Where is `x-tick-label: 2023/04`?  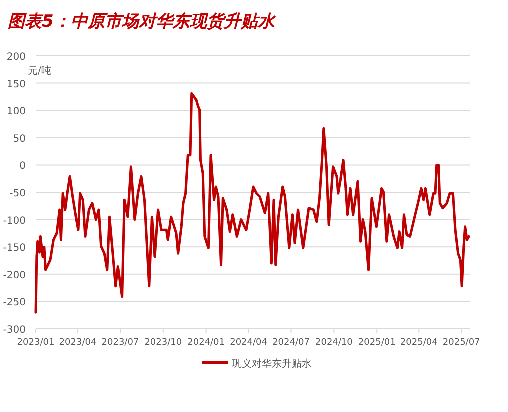 x-tick-label: 2023/04 is located at coordinates (78, 343).